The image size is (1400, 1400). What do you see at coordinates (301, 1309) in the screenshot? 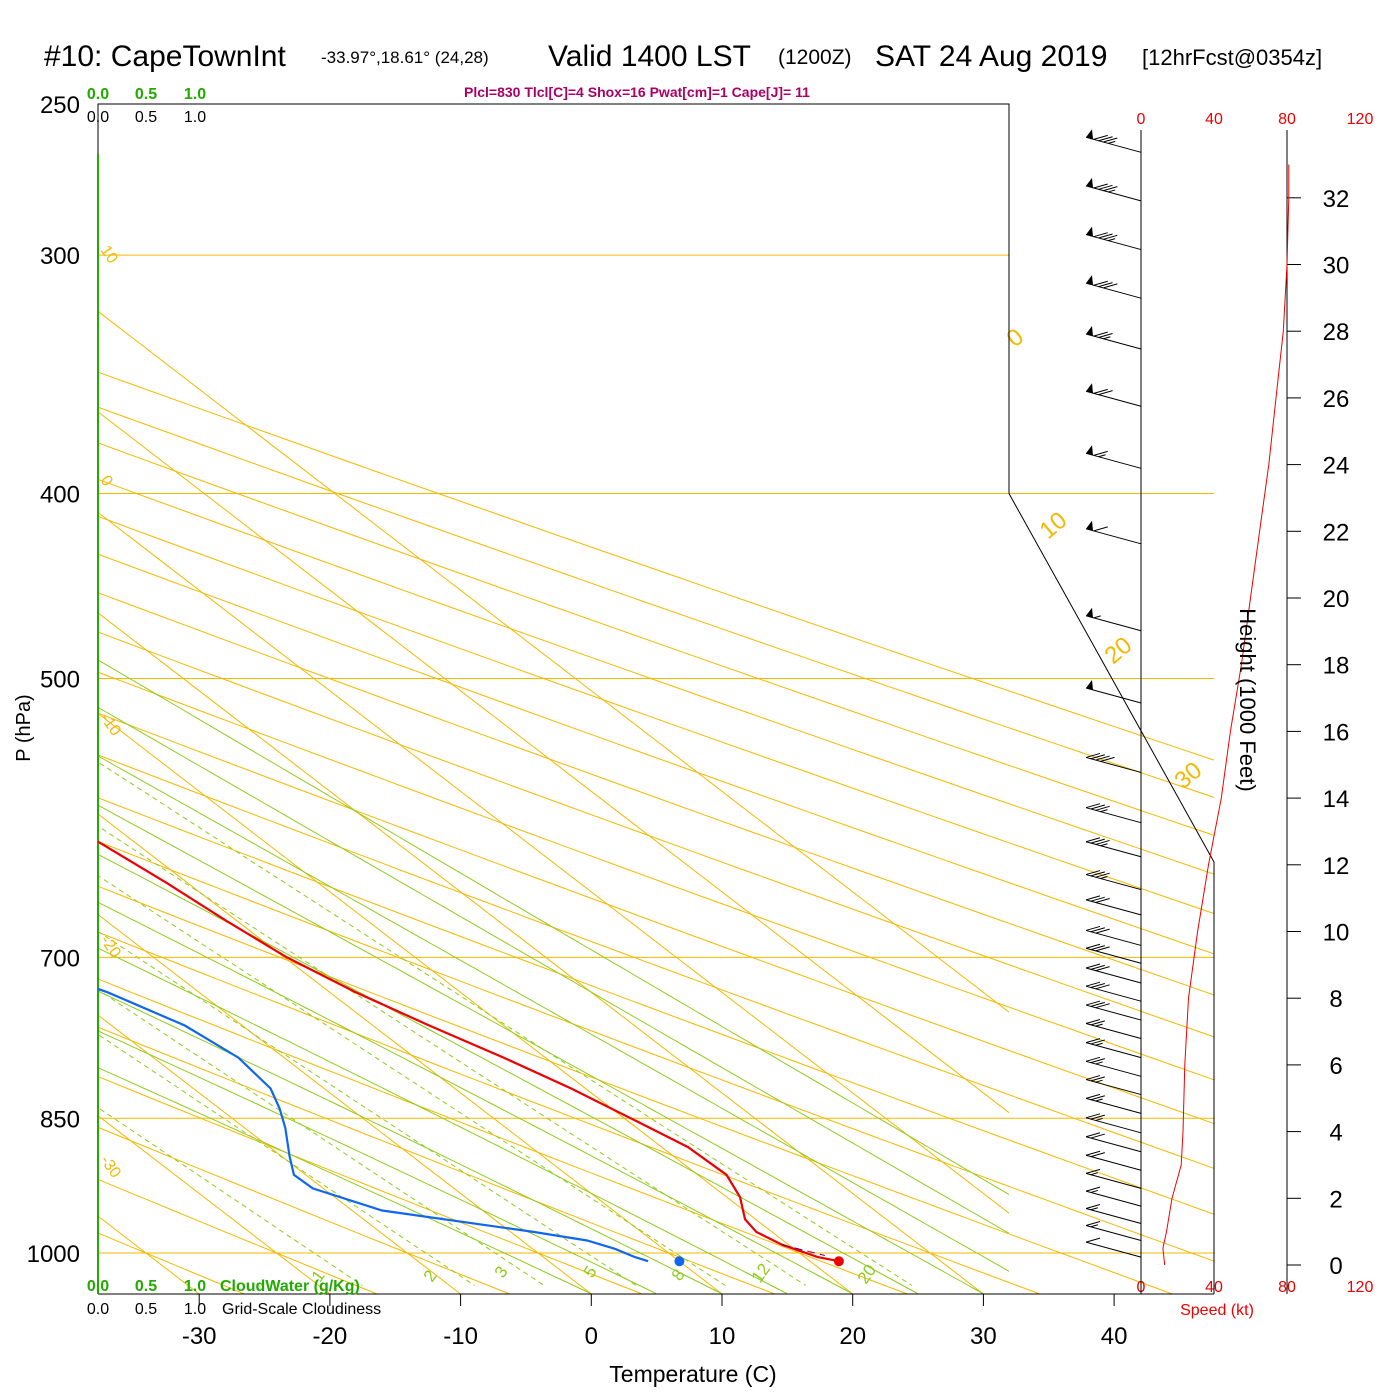
I see `cloudiness-axis-title: Grid-Scale Cloudiness` at bounding box center [301, 1309].